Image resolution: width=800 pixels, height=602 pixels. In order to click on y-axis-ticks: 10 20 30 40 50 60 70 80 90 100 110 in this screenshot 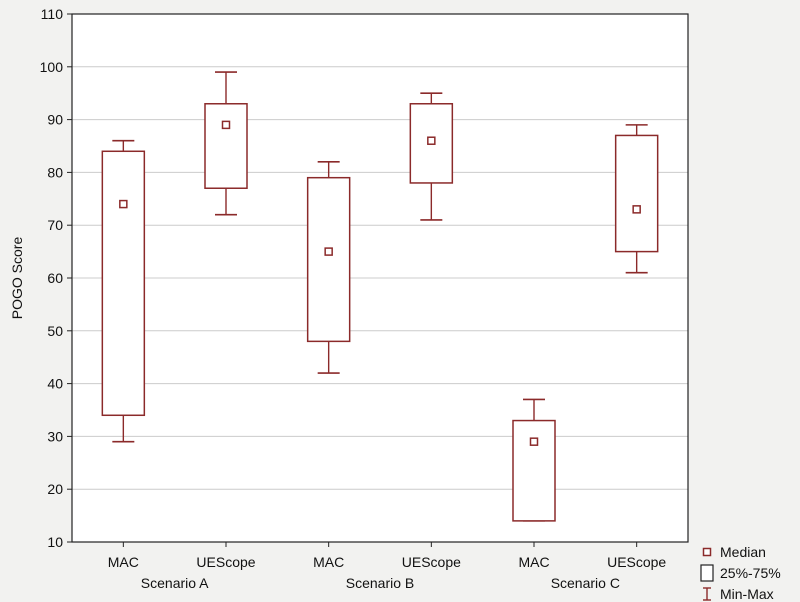, I will do `click(56, 278)`.